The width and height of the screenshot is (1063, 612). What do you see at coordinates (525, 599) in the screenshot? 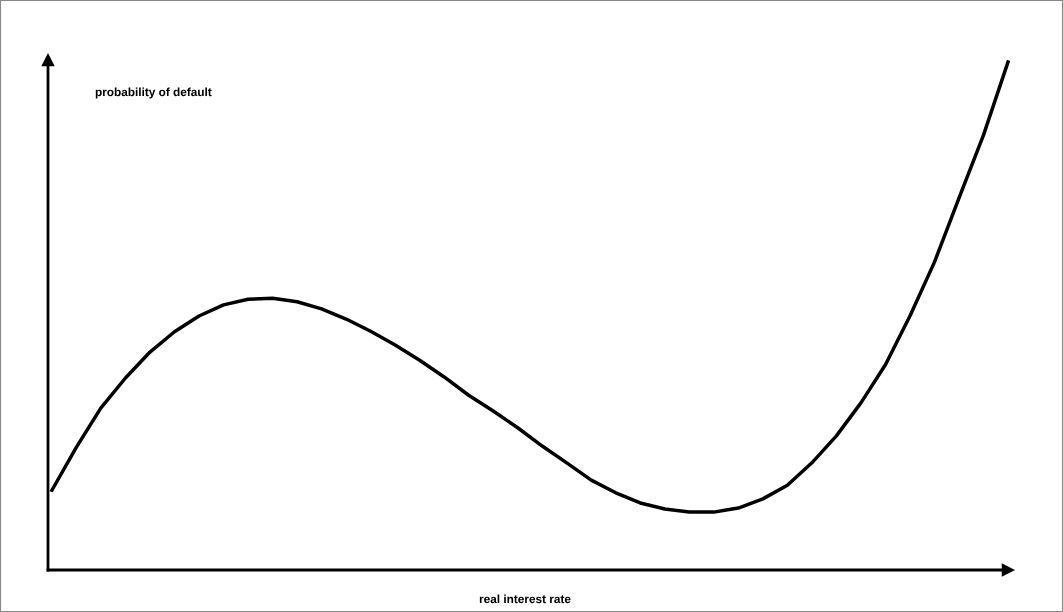
I see `x-axis-title: real interest rate` at bounding box center [525, 599].